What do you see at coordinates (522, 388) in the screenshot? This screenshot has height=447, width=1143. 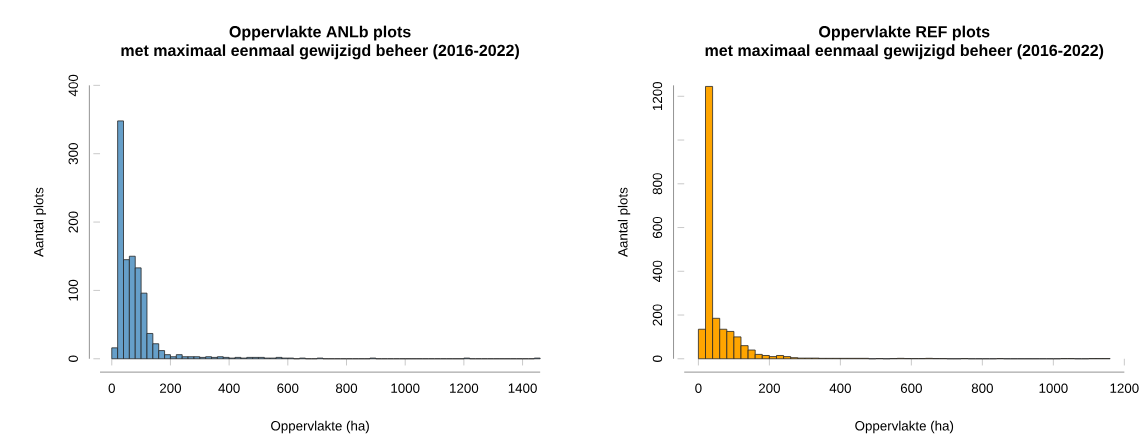 I see `x-tick-label: 1400` at bounding box center [522, 388].